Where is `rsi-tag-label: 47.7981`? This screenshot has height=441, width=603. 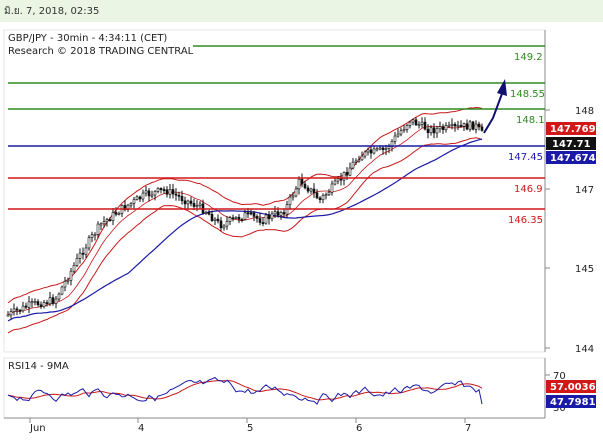 rsi-tag-label: 47.7981 is located at coordinates (573, 402).